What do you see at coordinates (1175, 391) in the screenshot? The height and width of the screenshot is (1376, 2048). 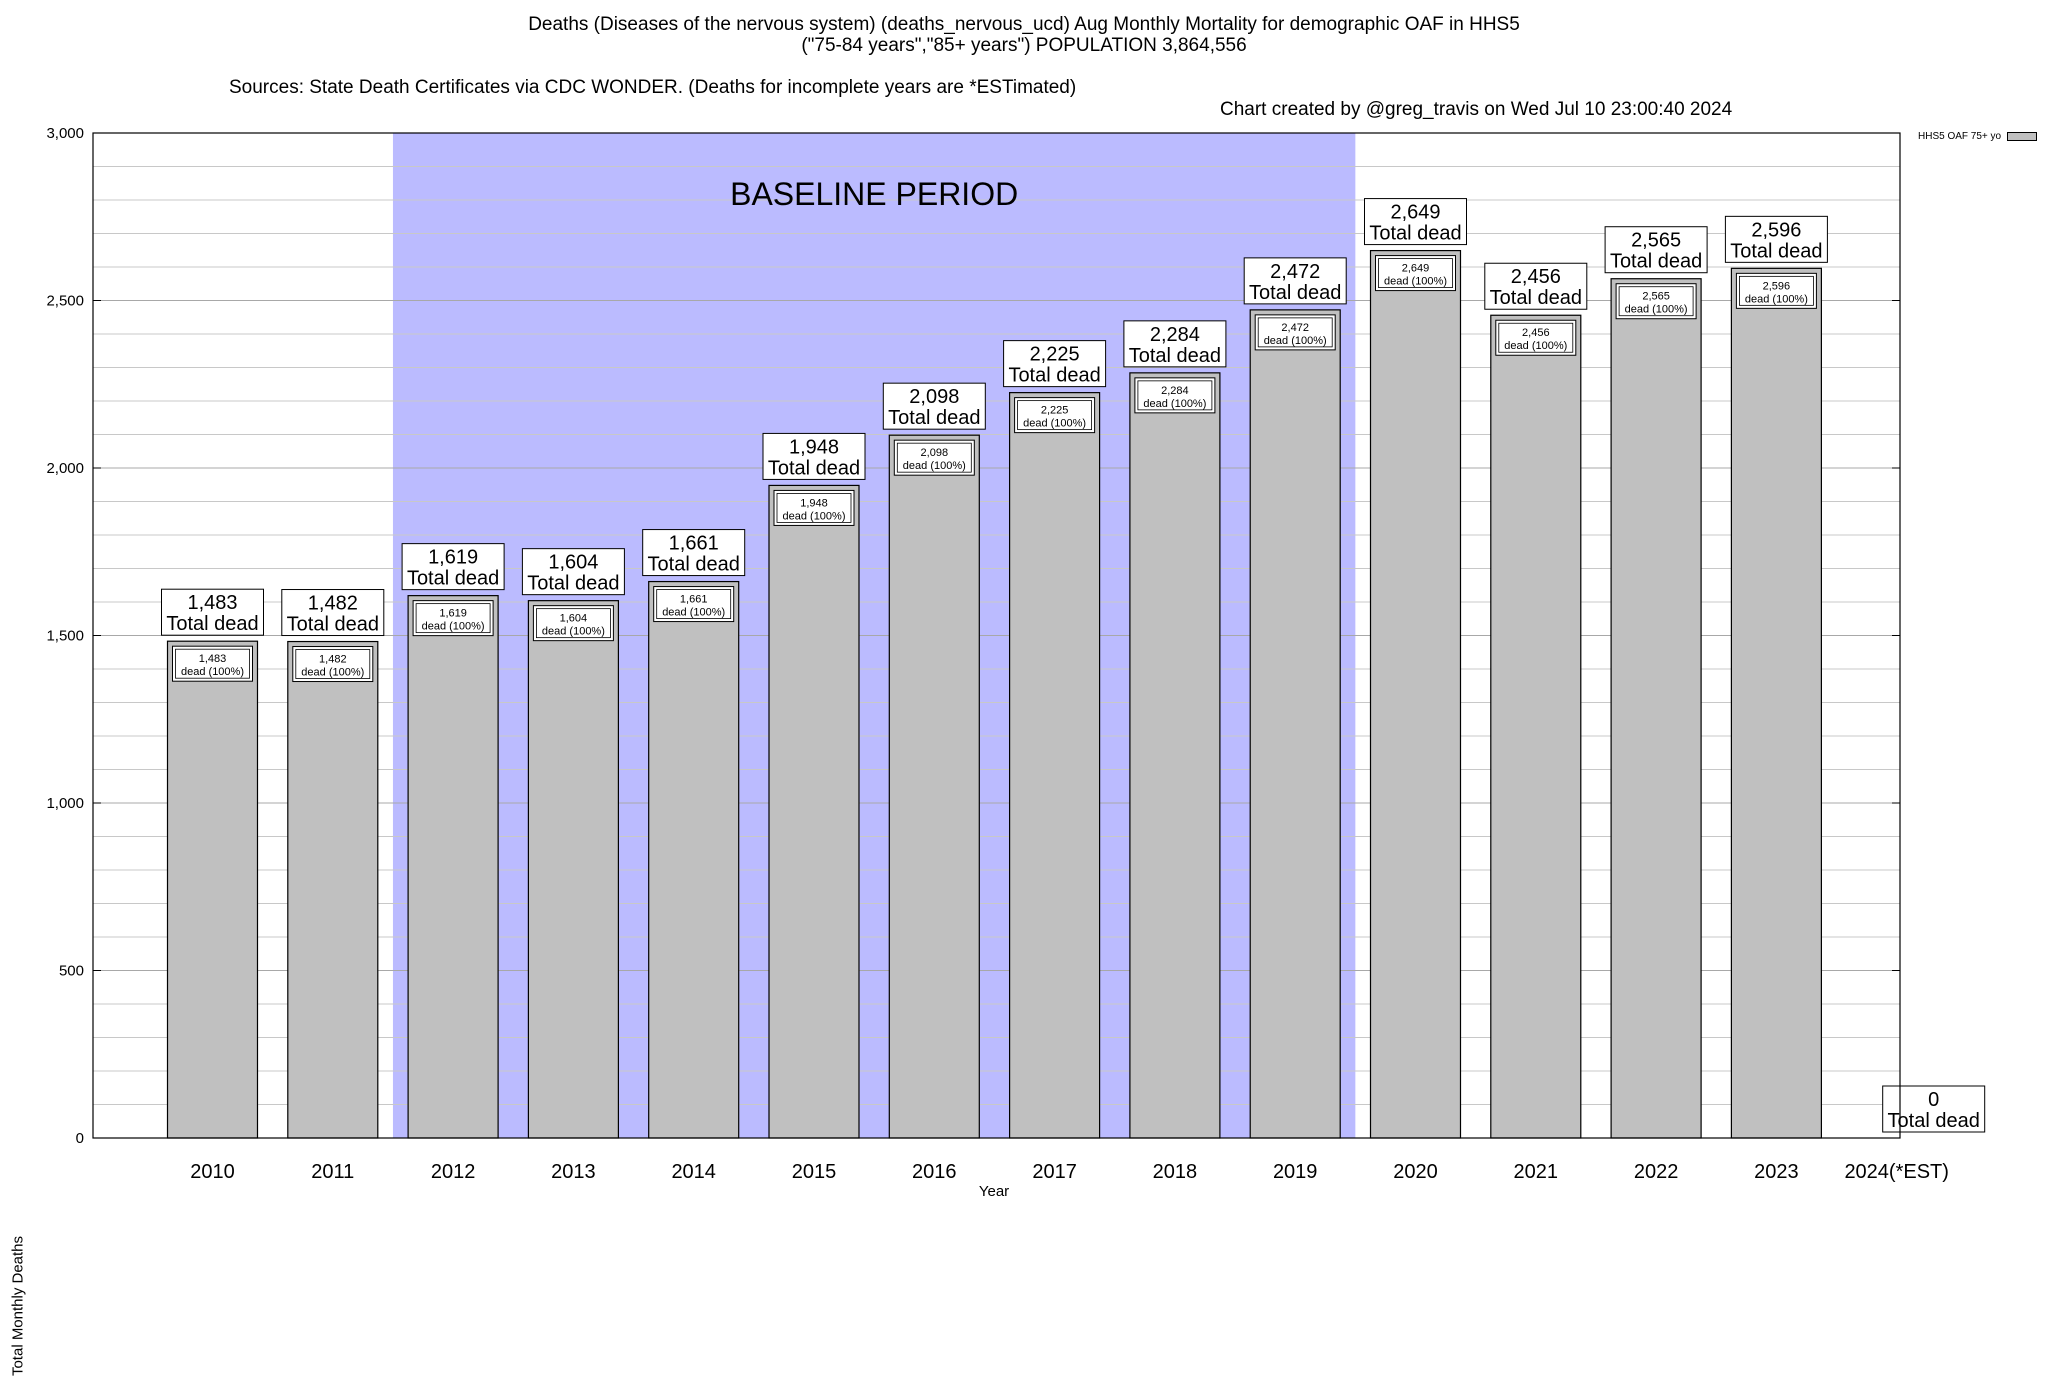 I see `bar-inner-value: 2,284` at bounding box center [1175, 391].